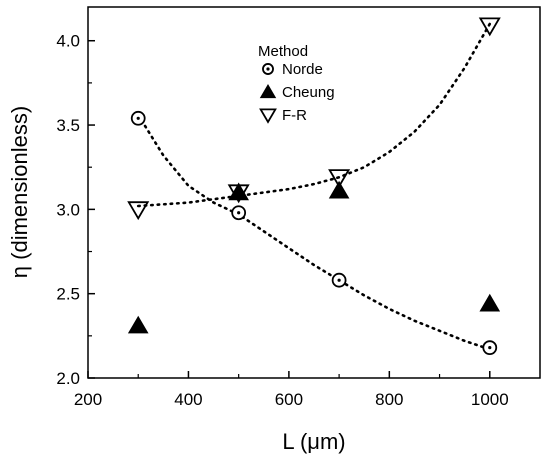 This screenshot has width=550, height=464. What do you see at coordinates (268, 116) in the screenshot?
I see `f-r-legend-marker` at bounding box center [268, 116].